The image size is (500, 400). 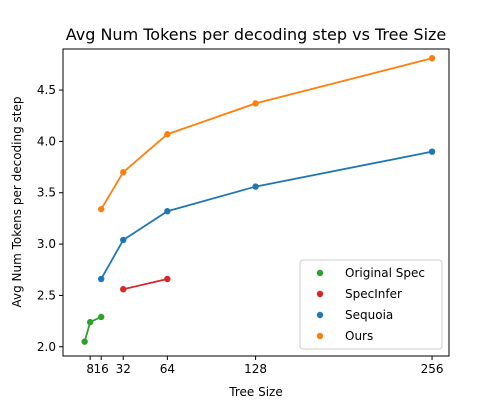 What do you see at coordinates (17, 202) in the screenshot?
I see `y-axis-label: Avg Num Tokens per decoding step` at bounding box center [17, 202].